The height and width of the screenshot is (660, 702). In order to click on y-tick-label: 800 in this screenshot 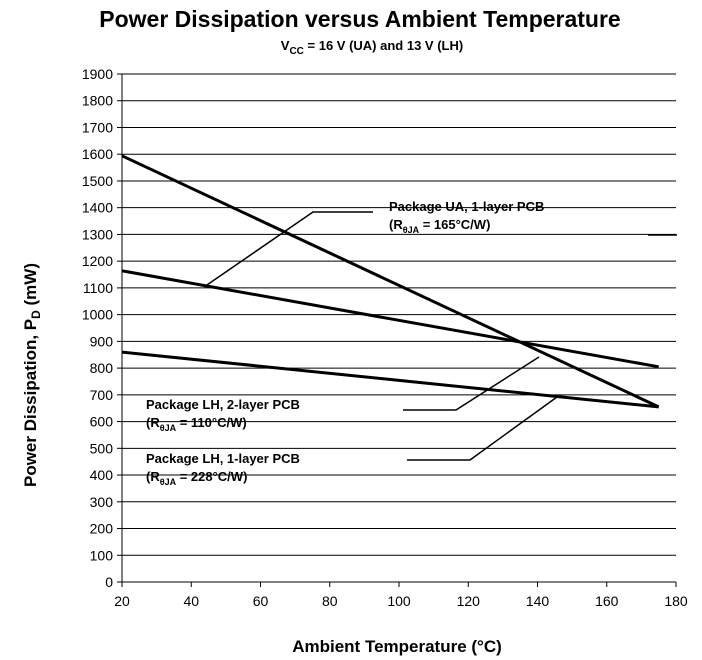, I will do `click(102, 368)`.